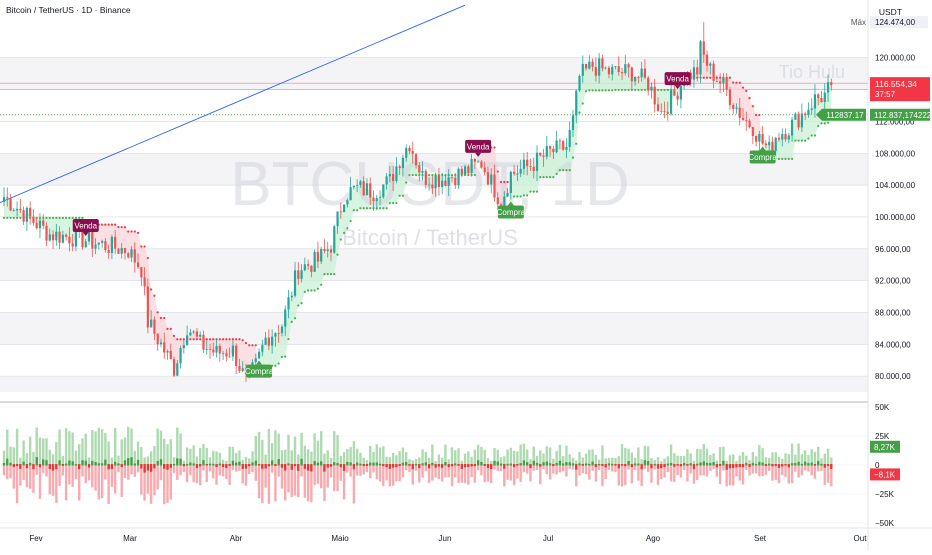 Image resolution: width=932 pixels, height=555 pixels. Describe the element at coordinates (85, 227) in the screenshot. I see `sell-signal-badge: Venda` at that location.